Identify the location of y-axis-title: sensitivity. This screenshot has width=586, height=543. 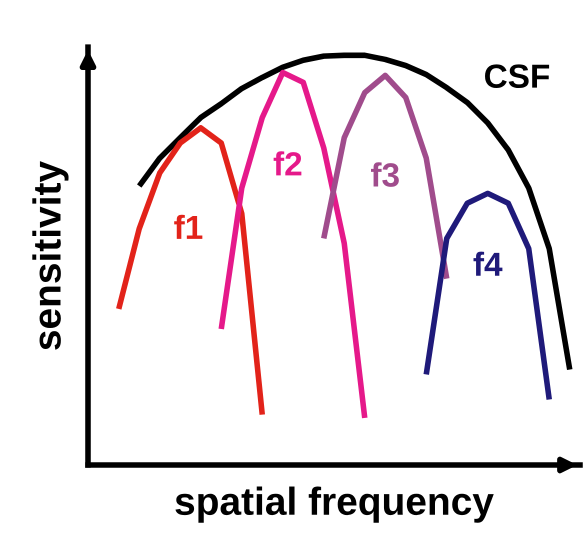
(50, 255).